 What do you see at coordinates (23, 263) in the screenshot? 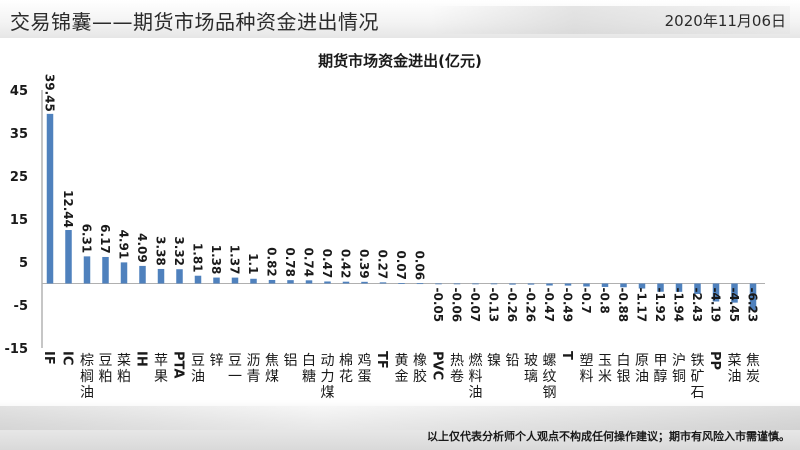
I see `y-tick-label: 5` at bounding box center [23, 263].